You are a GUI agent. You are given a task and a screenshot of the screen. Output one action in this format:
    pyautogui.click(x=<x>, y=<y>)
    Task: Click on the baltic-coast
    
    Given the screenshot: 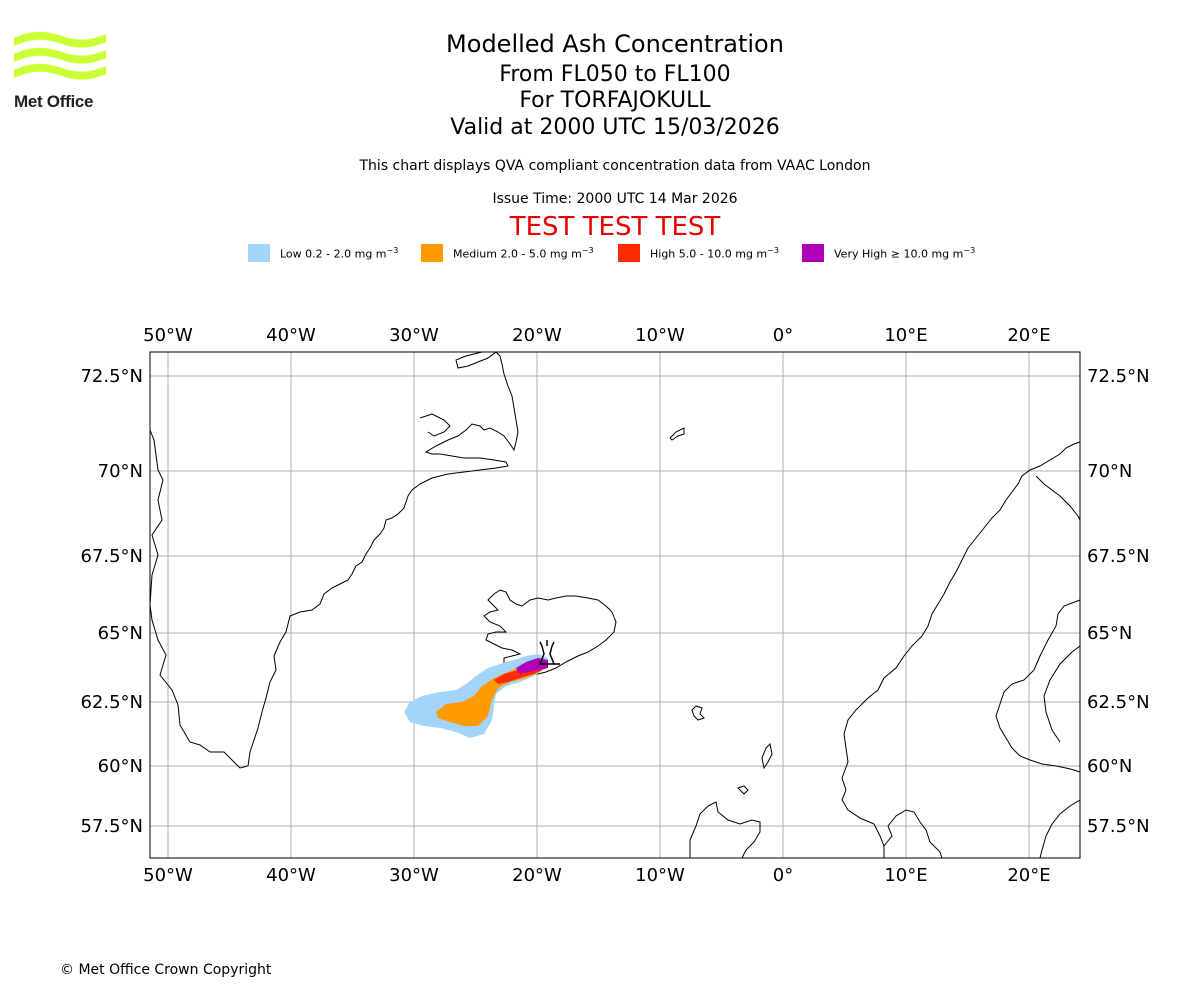 What is the action you would take?
    pyautogui.click(x=1062, y=694)
    